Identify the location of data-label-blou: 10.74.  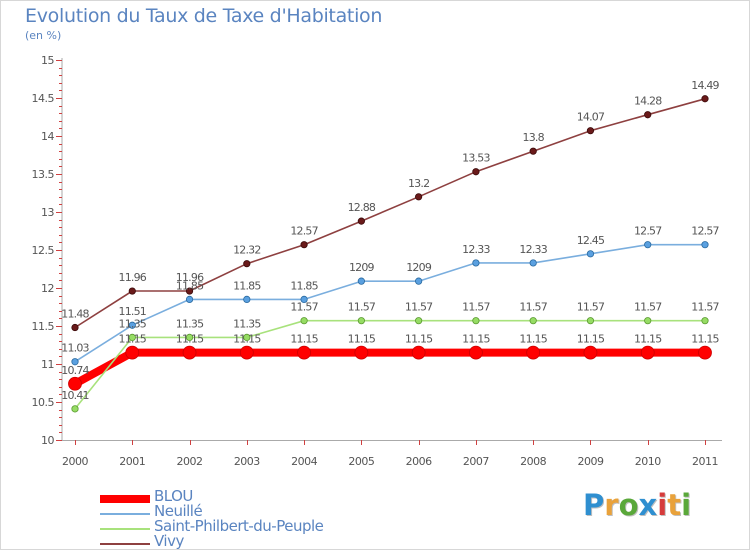
(75, 370).